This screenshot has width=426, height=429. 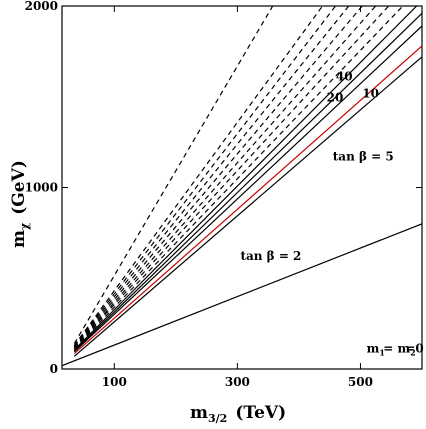 What do you see at coordinates (237, 382) in the screenshot?
I see `x-tick-label: 300` at bounding box center [237, 382].